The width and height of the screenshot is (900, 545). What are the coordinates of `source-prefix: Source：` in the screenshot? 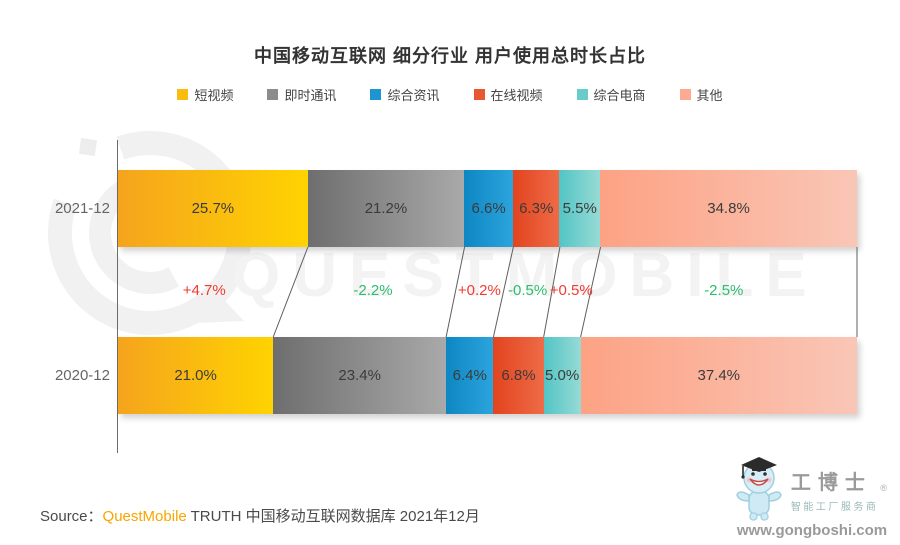 It's located at (71, 516).